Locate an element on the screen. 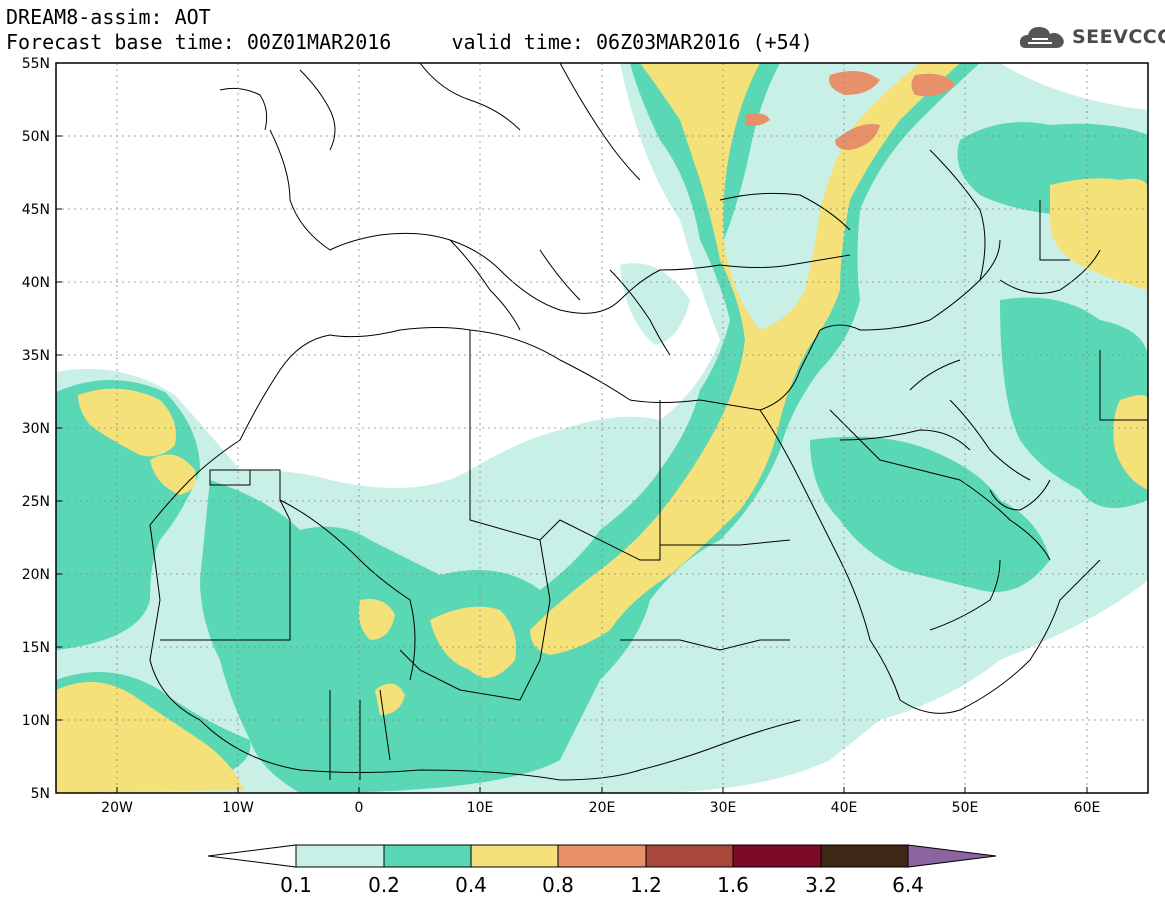 This screenshot has height=905, width=1165. lat-label-50n: 50N is located at coordinates (36, 137).